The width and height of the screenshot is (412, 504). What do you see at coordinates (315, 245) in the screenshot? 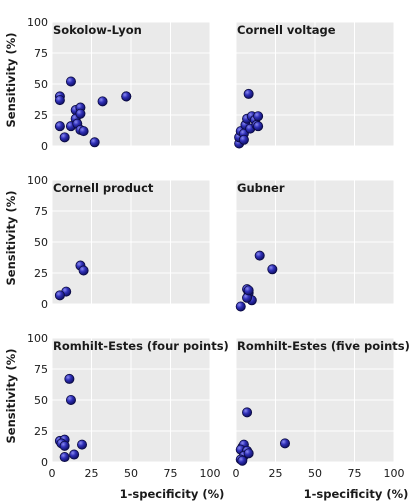
I see `panel-4: Gubner` at bounding box center [315, 245].